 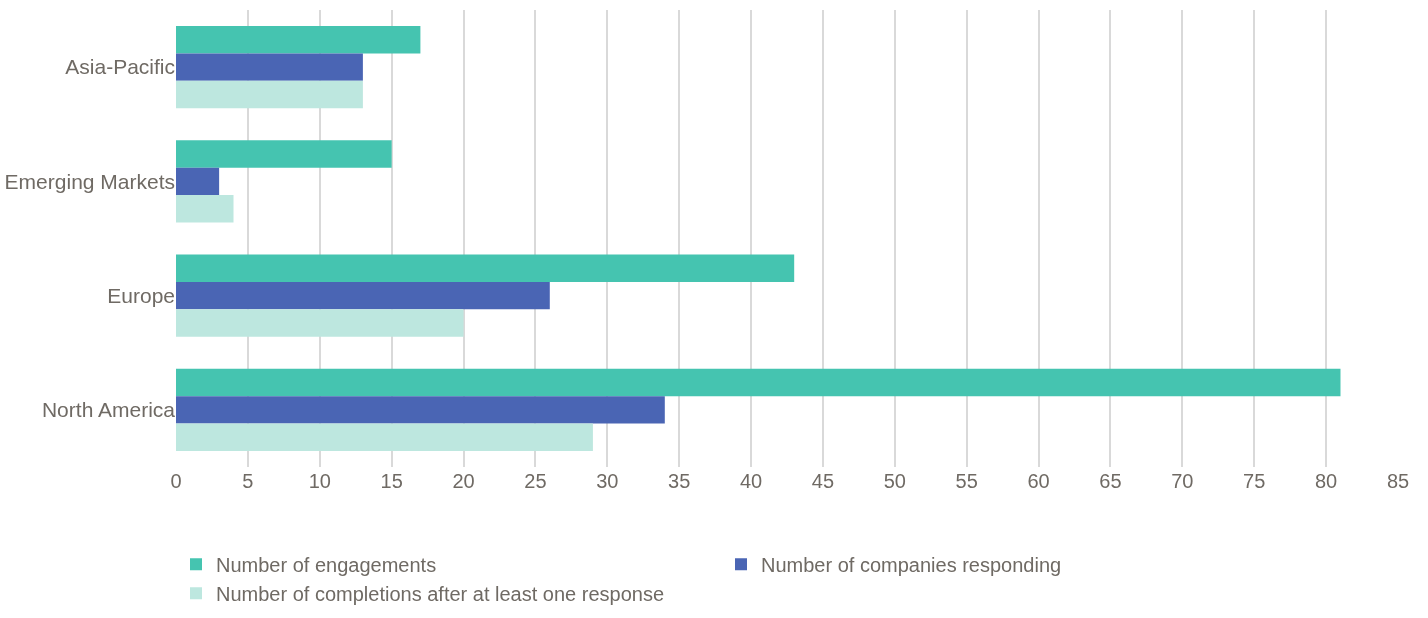 What do you see at coordinates (463, 481) in the screenshot?
I see `x-tick-label: 20` at bounding box center [463, 481].